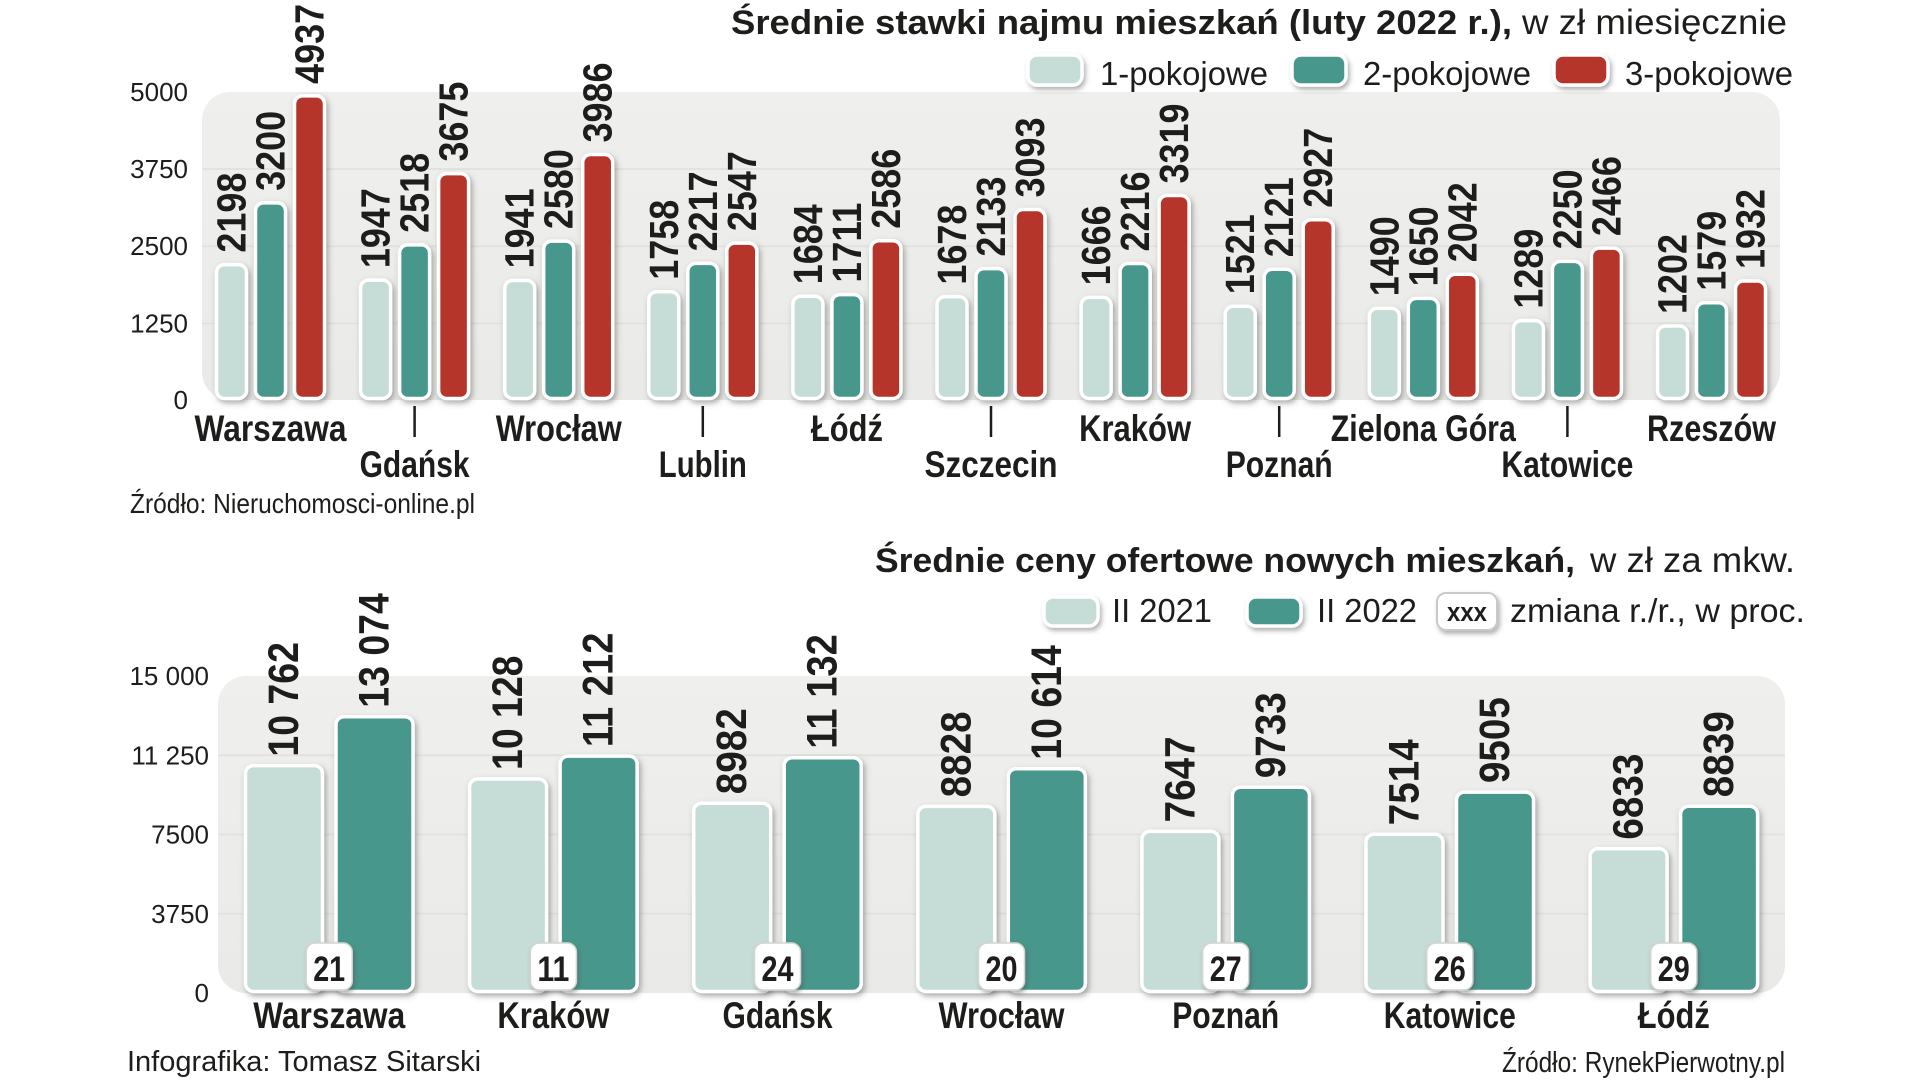  Describe the element at coordinates (1674, 969) in the screenshot. I see `svg-text: 29` at that location.